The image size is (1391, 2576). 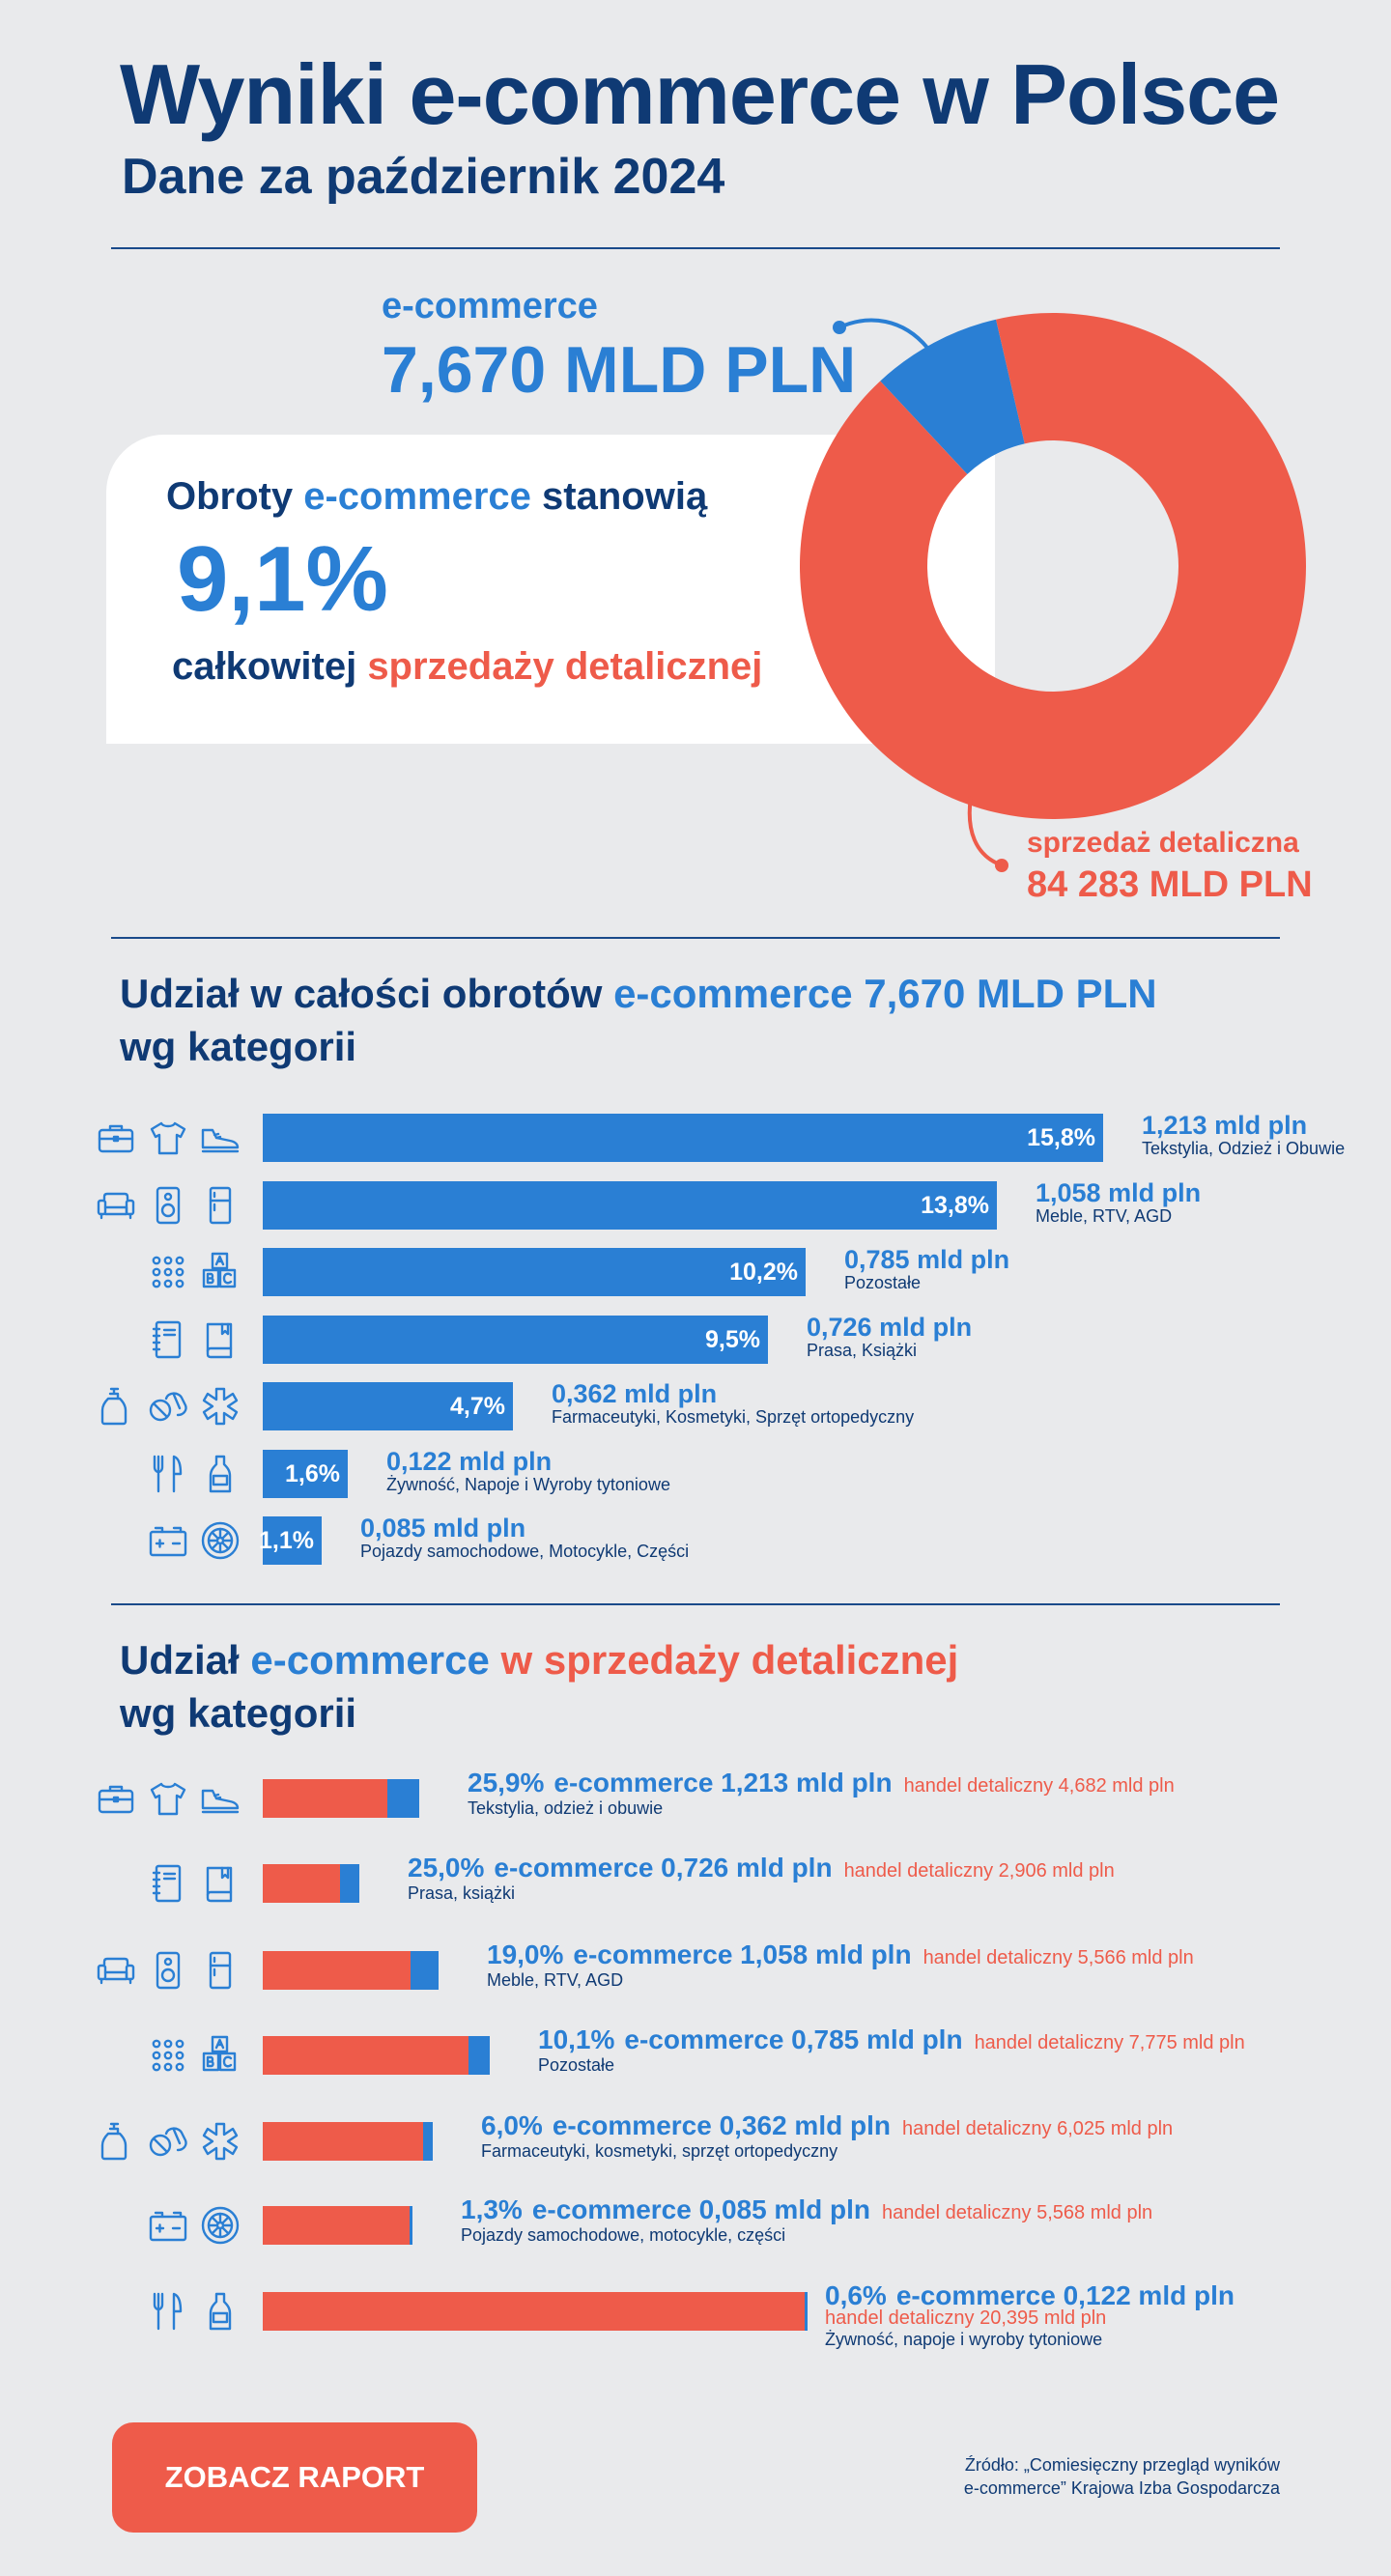 I want to click on bar-percent-label: 15,8%, so click(x=1061, y=1137).